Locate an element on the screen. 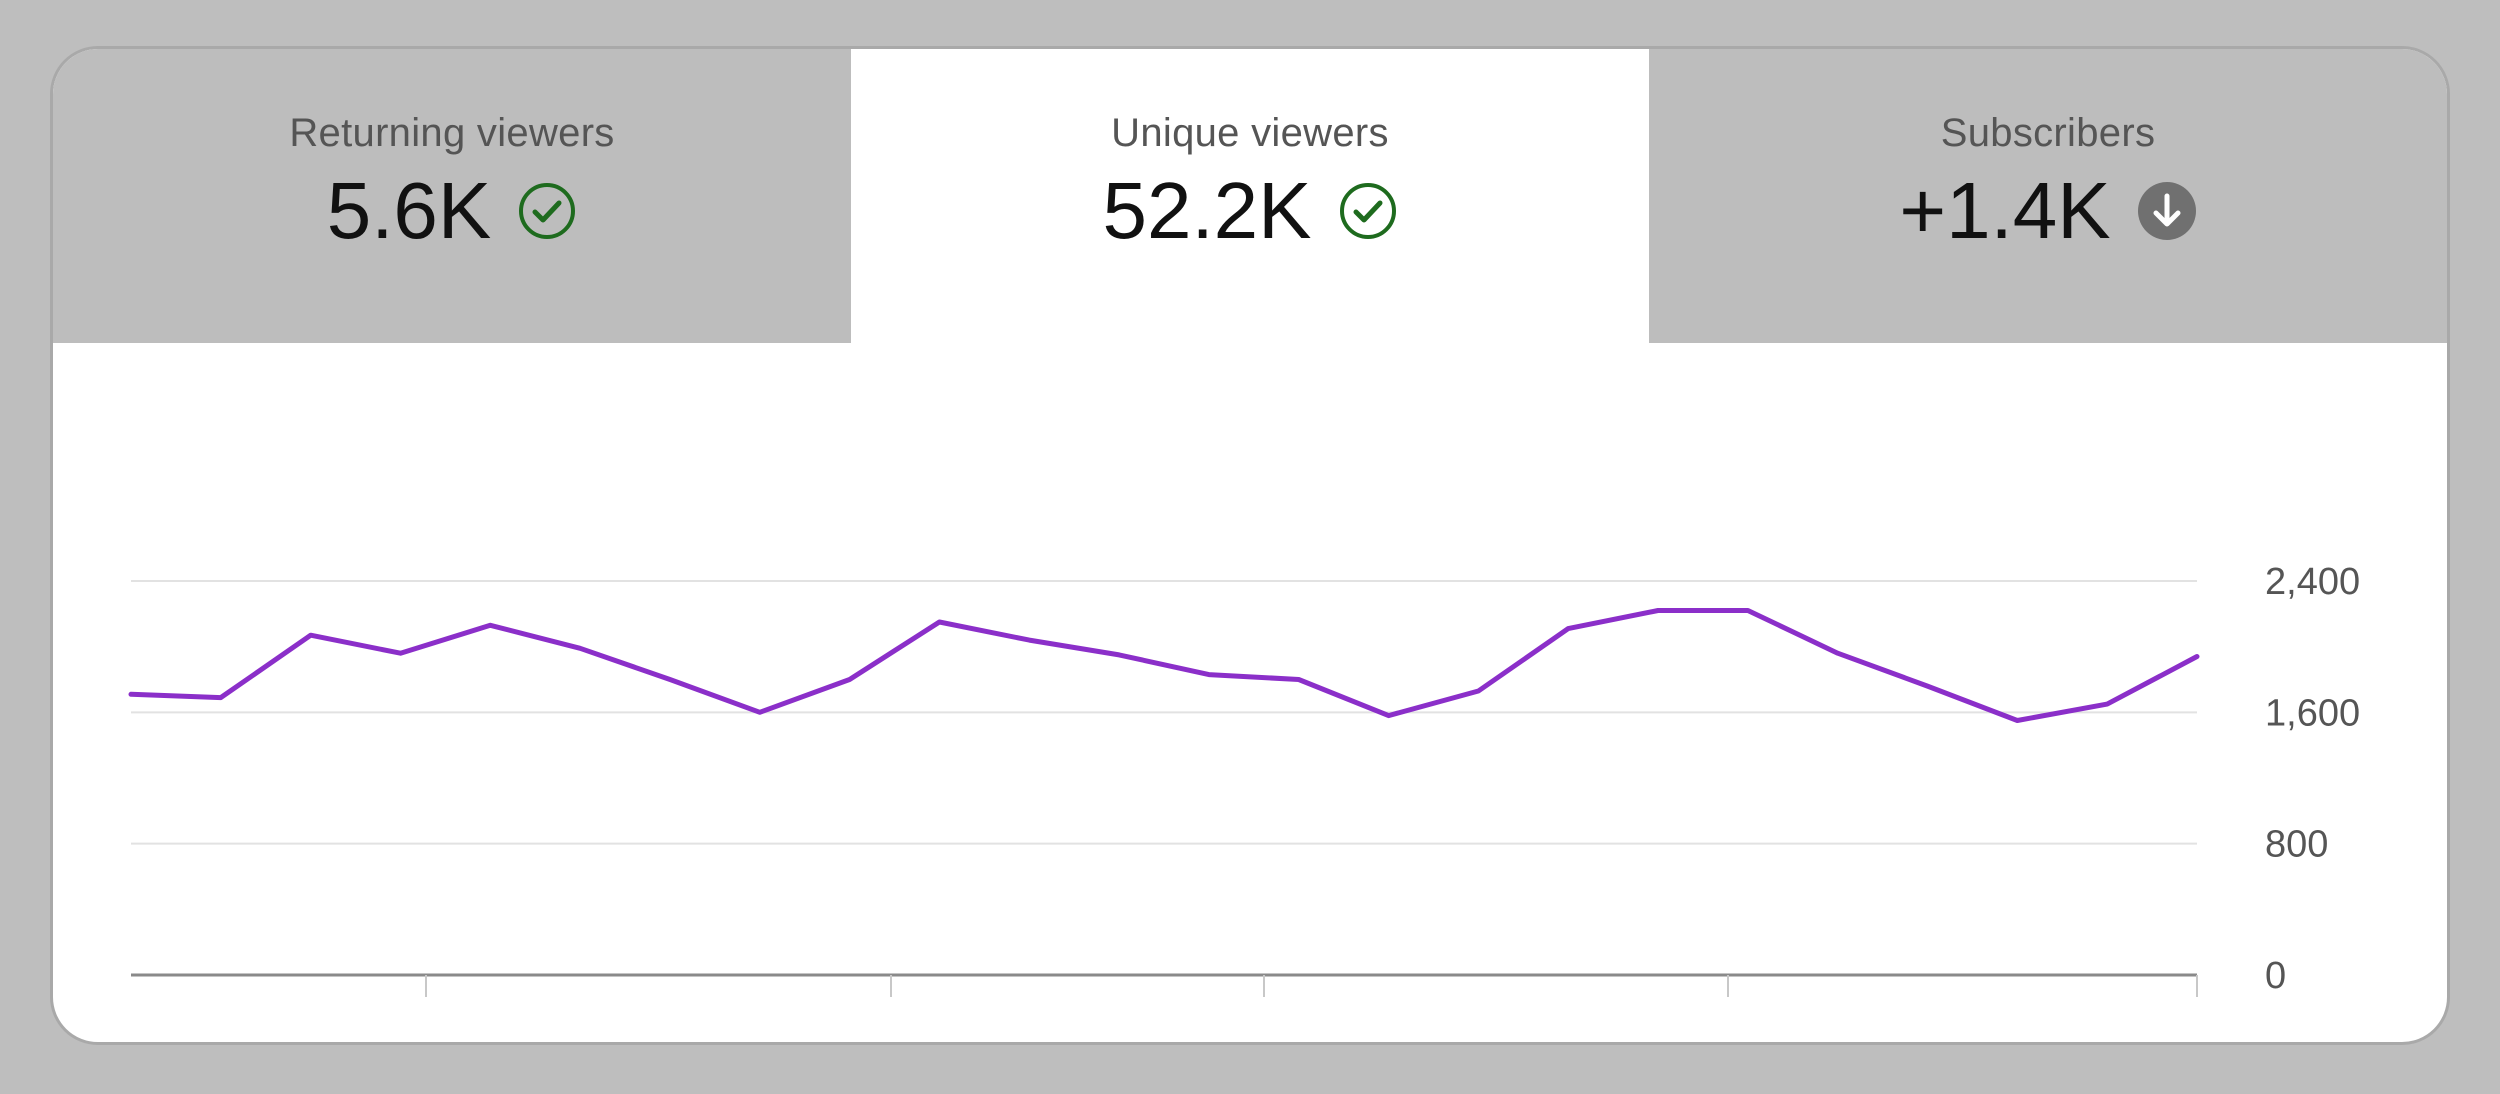 Image resolution: width=2500 pixels, height=1094 pixels. tab-label: Returning viewers is located at coordinates (452, 133).